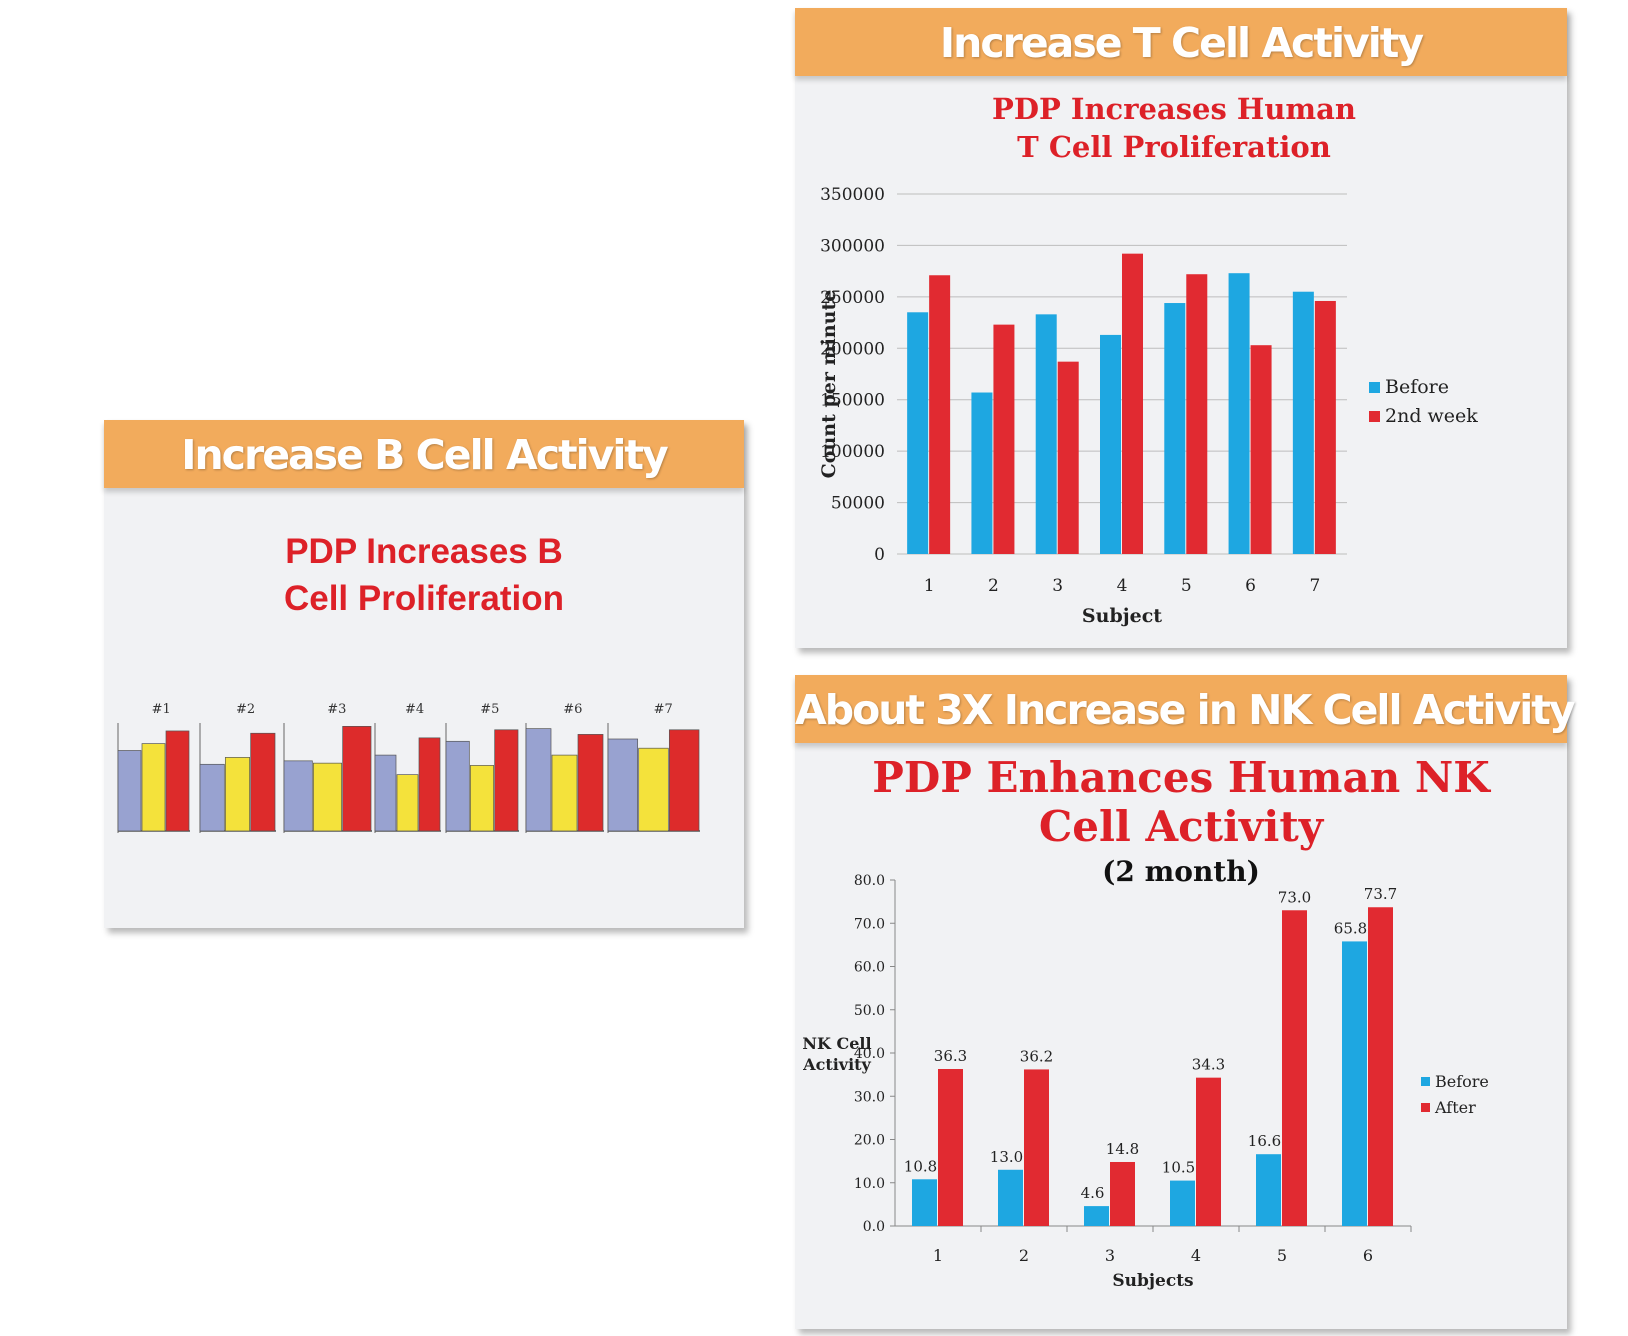  I want to click on nk-cell-chart-title-line2: Cell Activity, so click(1181, 826).